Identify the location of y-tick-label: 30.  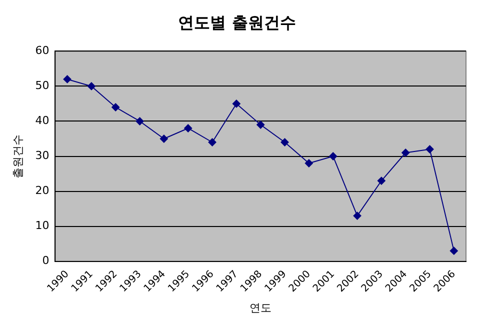
(42, 155).